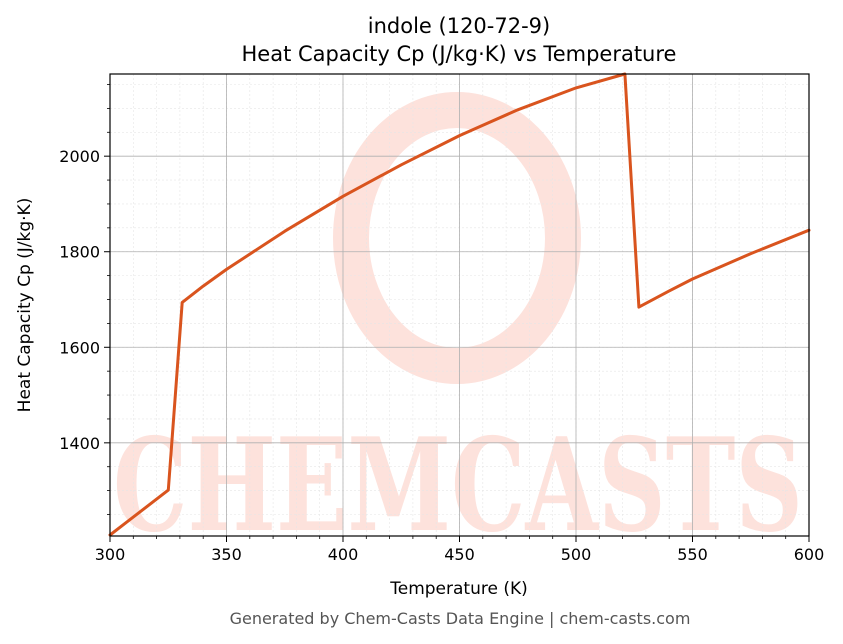  Describe the element at coordinates (79, 347) in the screenshot. I see `y-tick-label: 1600` at that location.